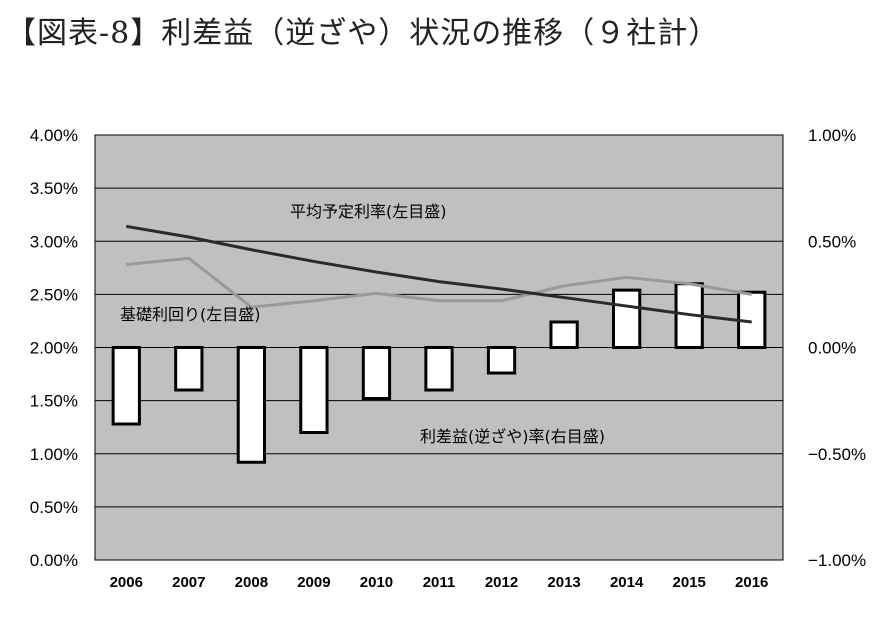  What do you see at coordinates (190, 314) in the screenshot?
I see `series-label: 基礎利回り(左目盛)` at bounding box center [190, 314].